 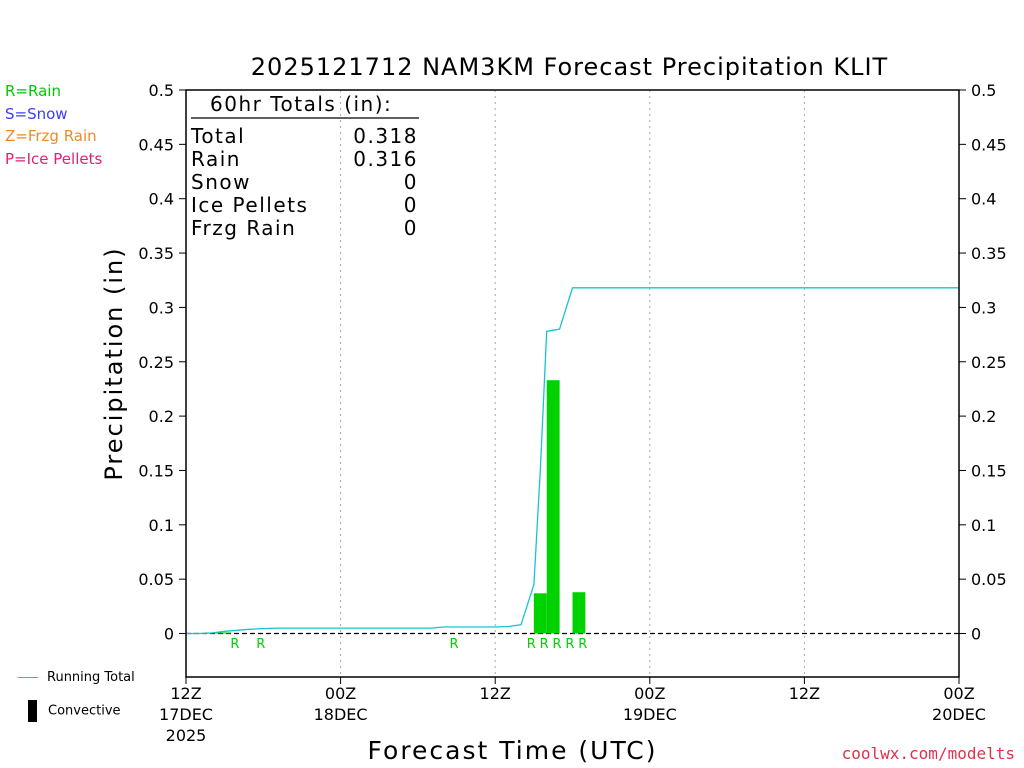 I want to click on legend-running-total: Running Total, so click(x=76, y=677).